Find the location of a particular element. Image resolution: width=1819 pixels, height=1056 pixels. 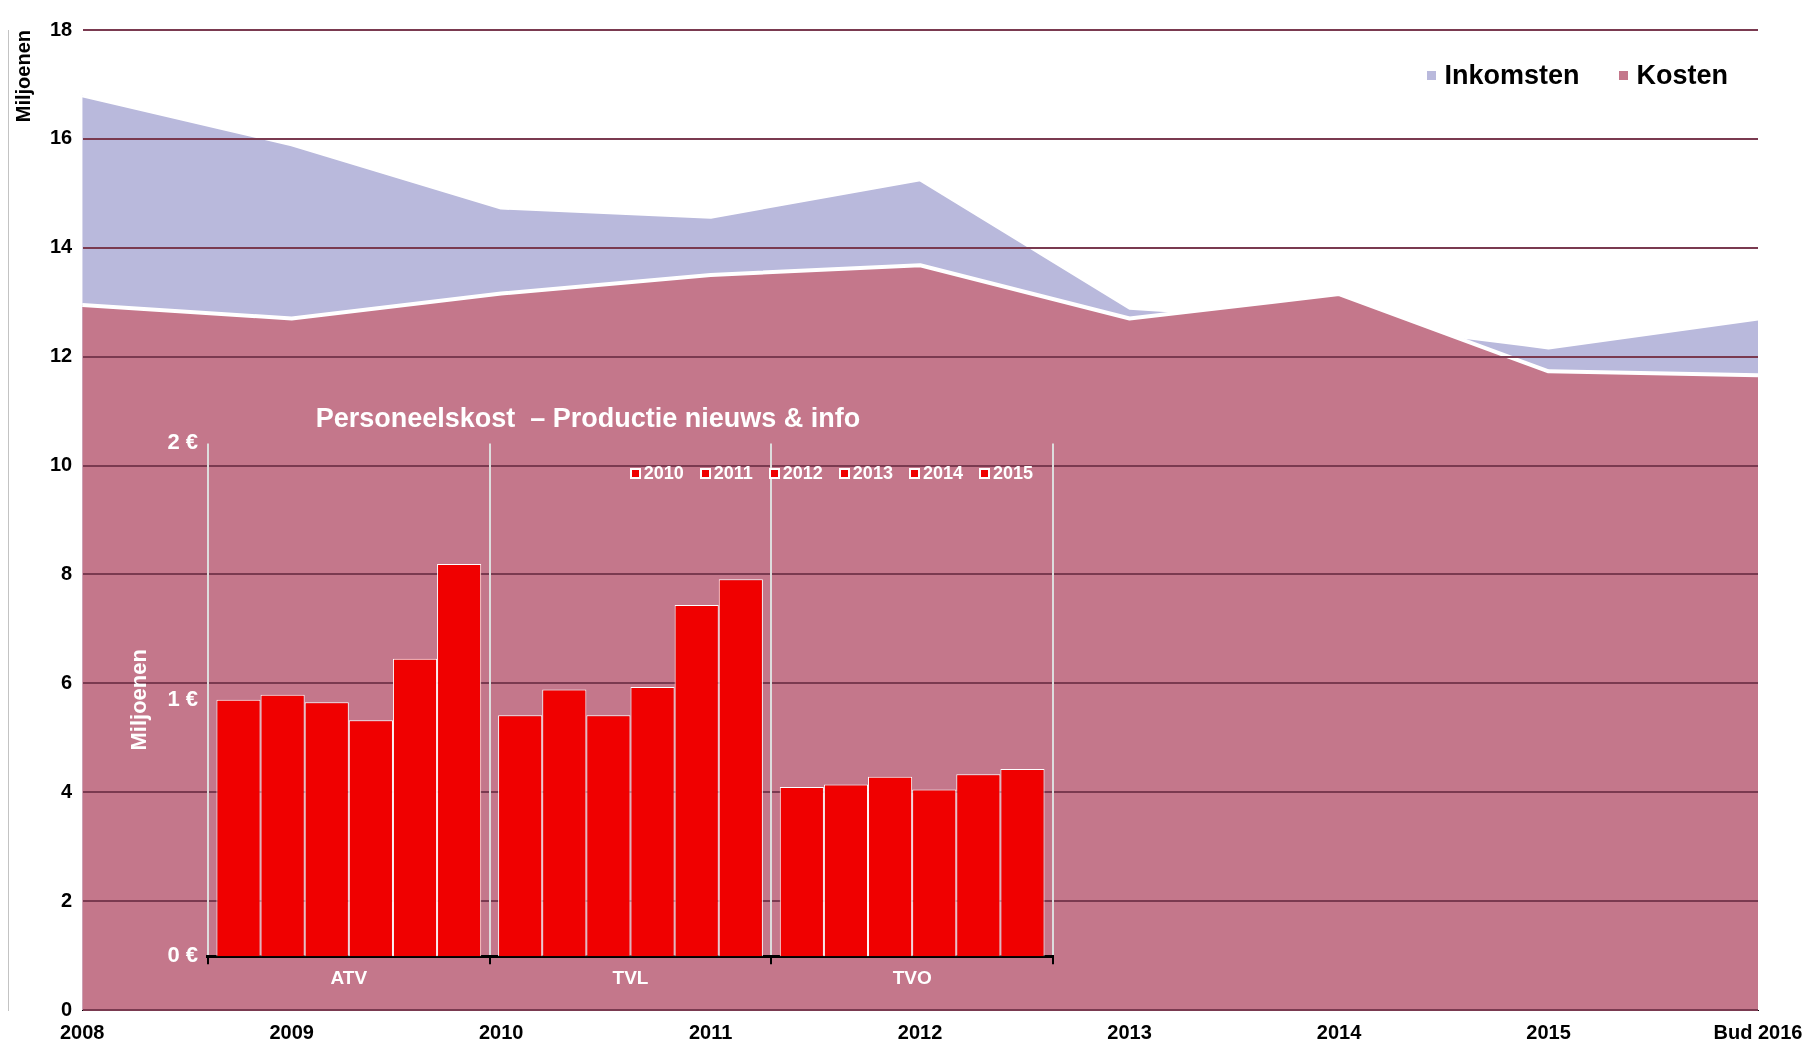

legend-label: Kosten is located at coordinates (1682, 75).